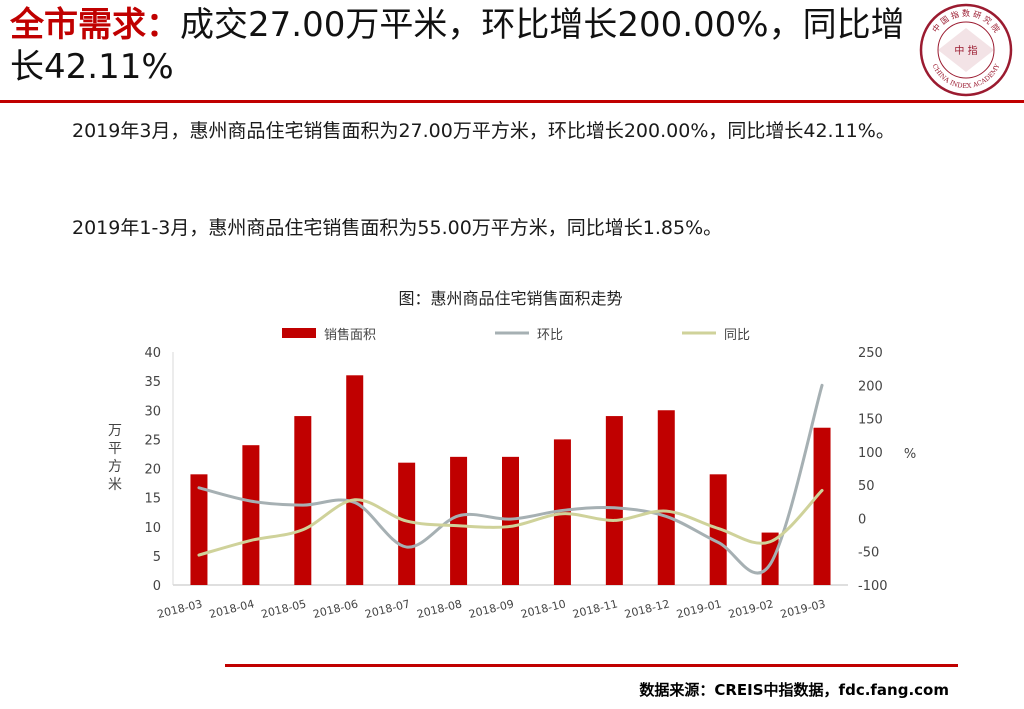 This screenshot has height=709, width=1024. I want to click on y-tick-label: 25, so click(152, 440).